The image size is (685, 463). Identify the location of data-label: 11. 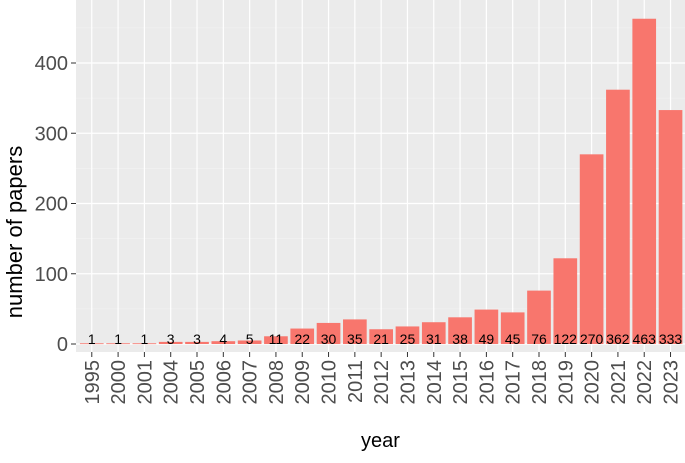
(276, 339).